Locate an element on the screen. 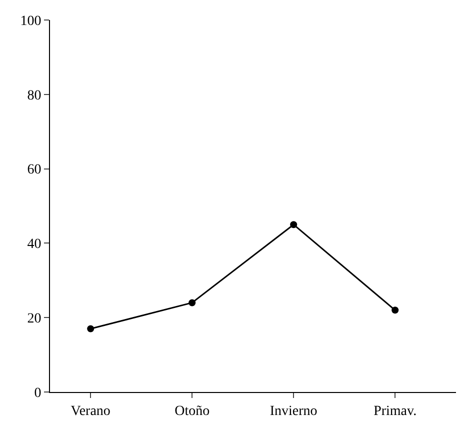 This screenshot has height=432, width=476. y-tick-label: 0 is located at coordinates (38, 393).